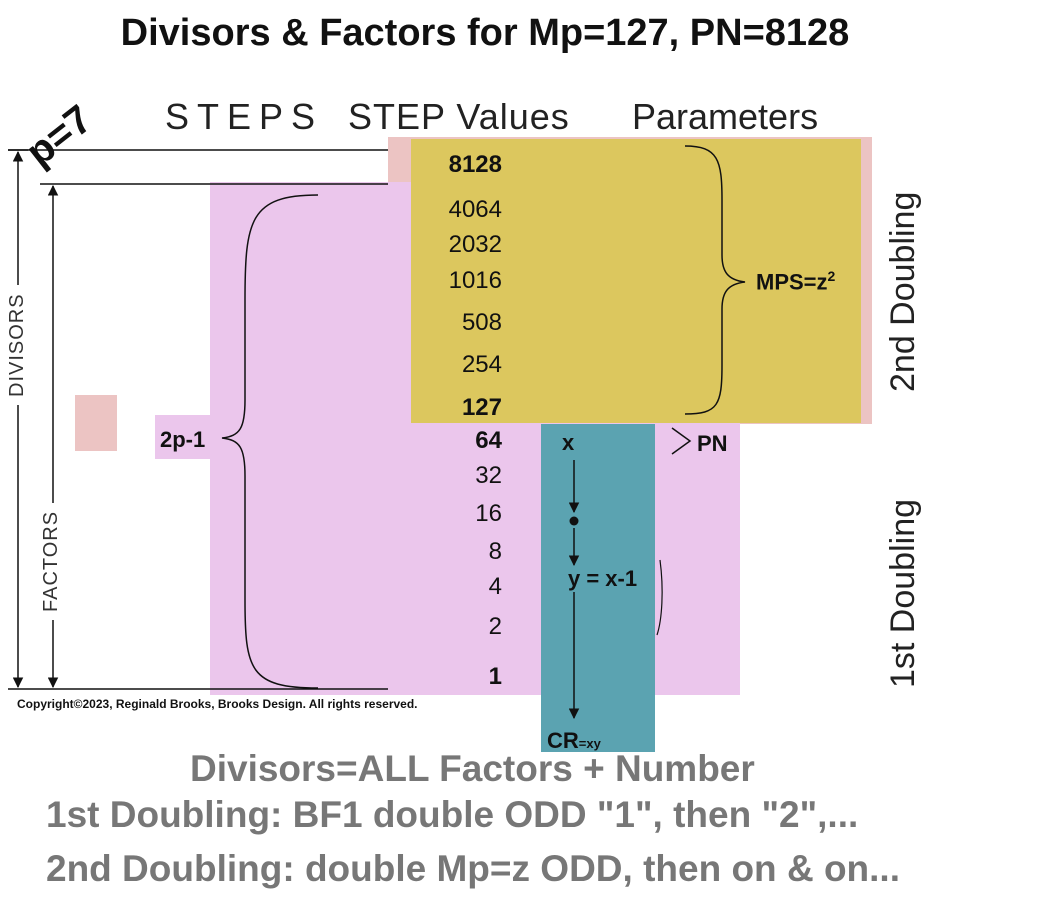 This screenshot has width=1050, height=898. Describe the element at coordinates (495, 551) in the screenshot. I see `value-8: 8` at that location.